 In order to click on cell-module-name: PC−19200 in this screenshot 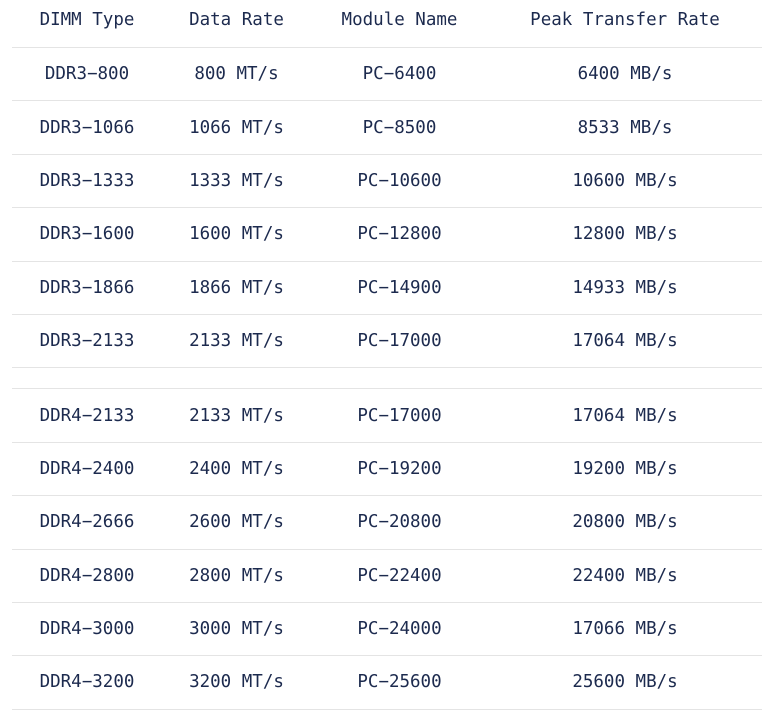, I will do `click(399, 468)`.